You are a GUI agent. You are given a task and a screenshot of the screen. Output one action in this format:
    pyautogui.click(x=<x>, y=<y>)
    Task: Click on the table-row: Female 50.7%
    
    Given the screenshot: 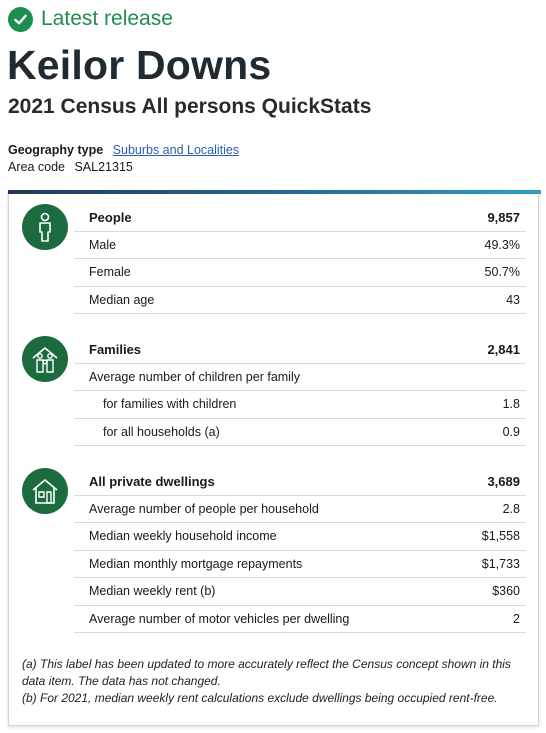 What is the action you would take?
    pyautogui.click(x=300, y=273)
    